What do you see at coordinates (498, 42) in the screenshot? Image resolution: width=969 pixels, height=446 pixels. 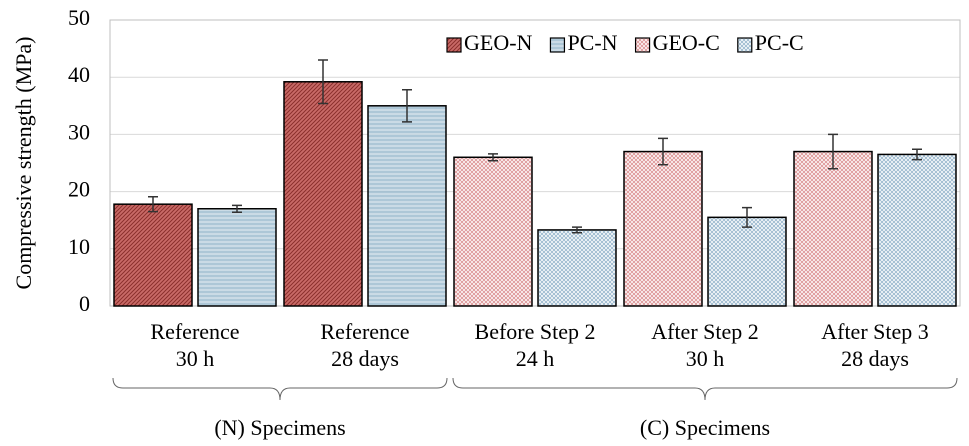 I see `legend-label: GEO-N` at bounding box center [498, 42].